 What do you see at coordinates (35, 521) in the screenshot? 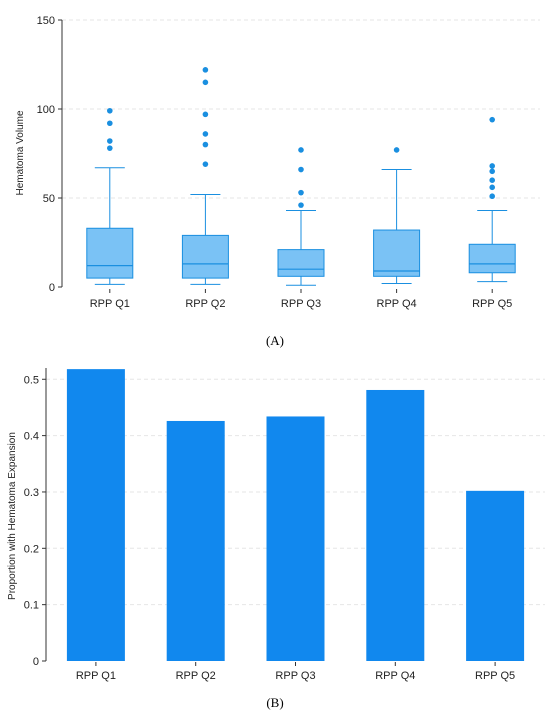
I see `bar-chart-y-ticks: 0 0.1 0.2 0.3 0.4 0.5` at bounding box center [35, 521].